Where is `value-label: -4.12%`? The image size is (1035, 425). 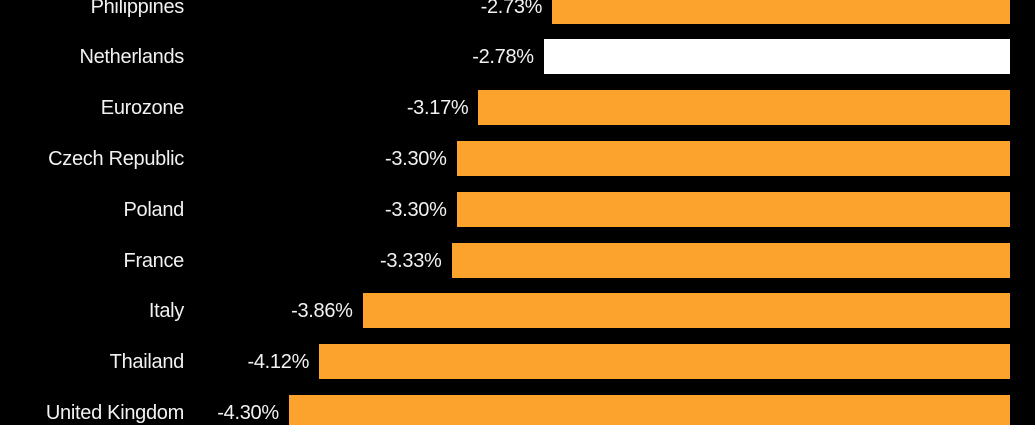 value-label: -4.12% is located at coordinates (278, 362).